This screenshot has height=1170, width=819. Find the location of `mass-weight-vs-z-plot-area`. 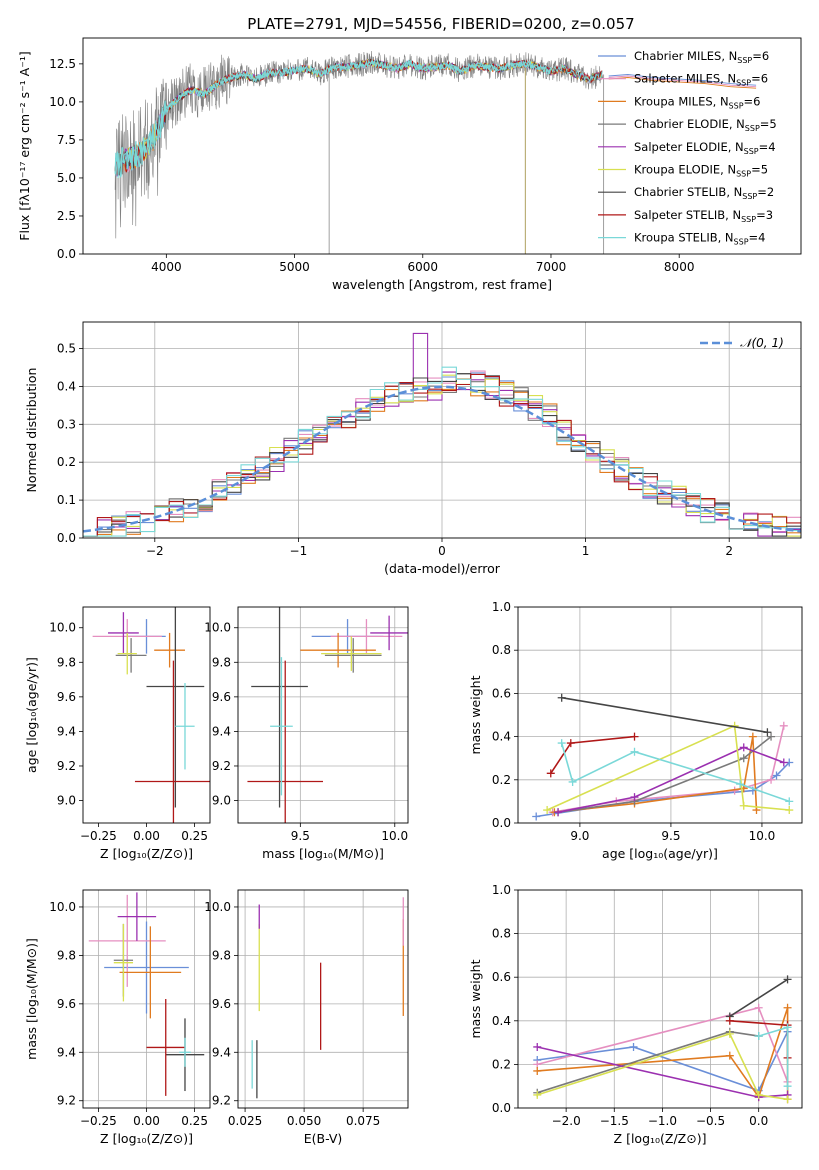

mass-weight-vs-z-plot-area is located at coordinates (660, 999).